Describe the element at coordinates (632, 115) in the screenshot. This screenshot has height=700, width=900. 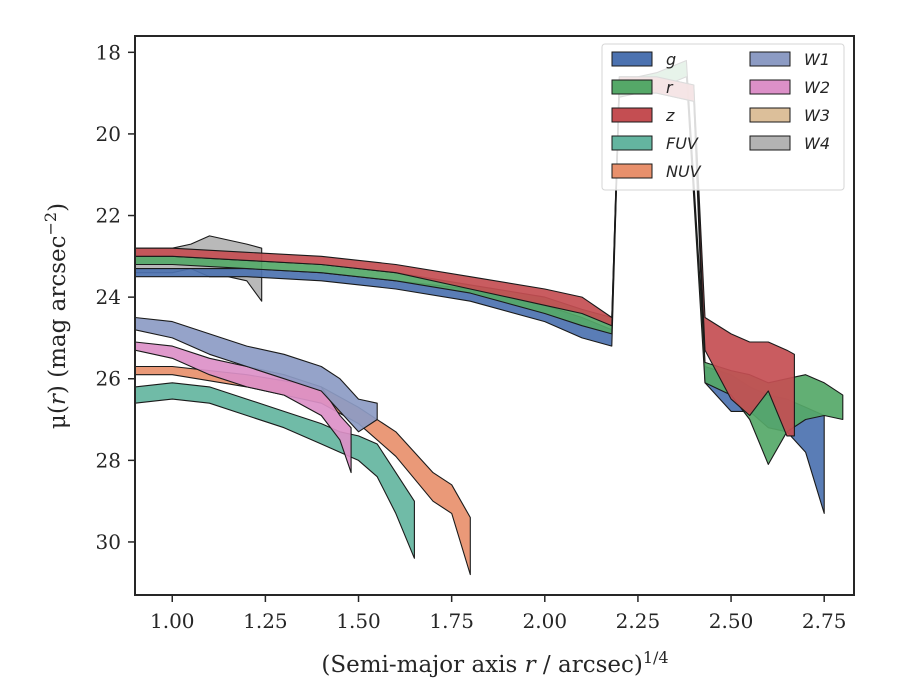
I see `legend-swatch-z` at that location.